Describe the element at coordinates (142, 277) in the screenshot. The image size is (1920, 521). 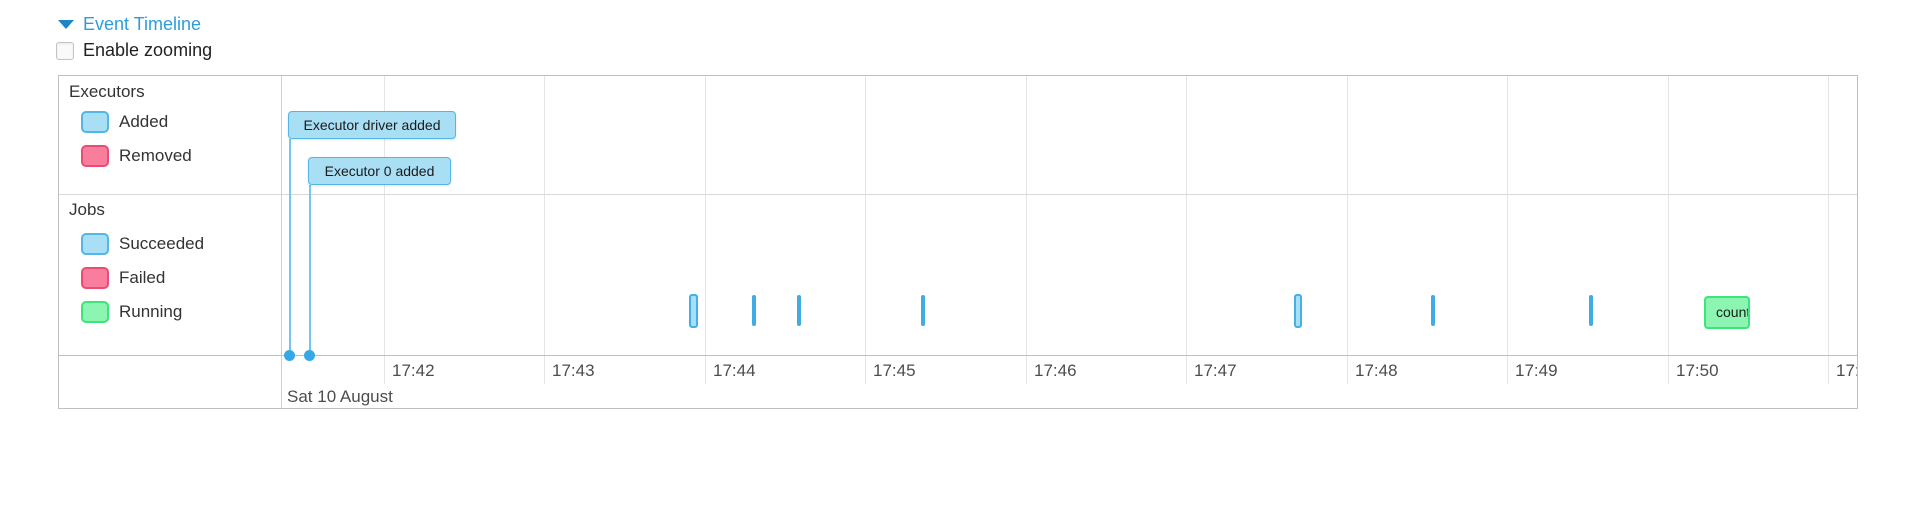
I see `legend-label: Failed` at that location.